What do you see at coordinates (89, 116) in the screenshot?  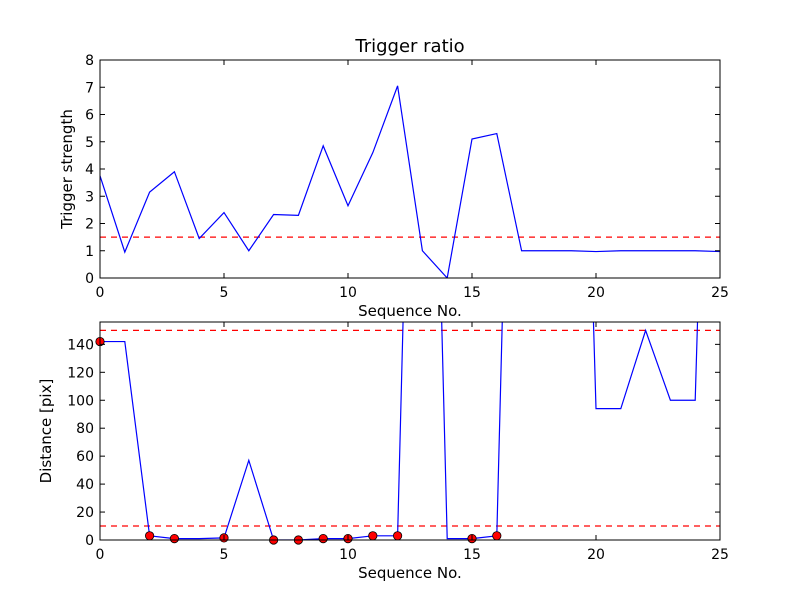 I see `y-tick-label: 6` at bounding box center [89, 116].